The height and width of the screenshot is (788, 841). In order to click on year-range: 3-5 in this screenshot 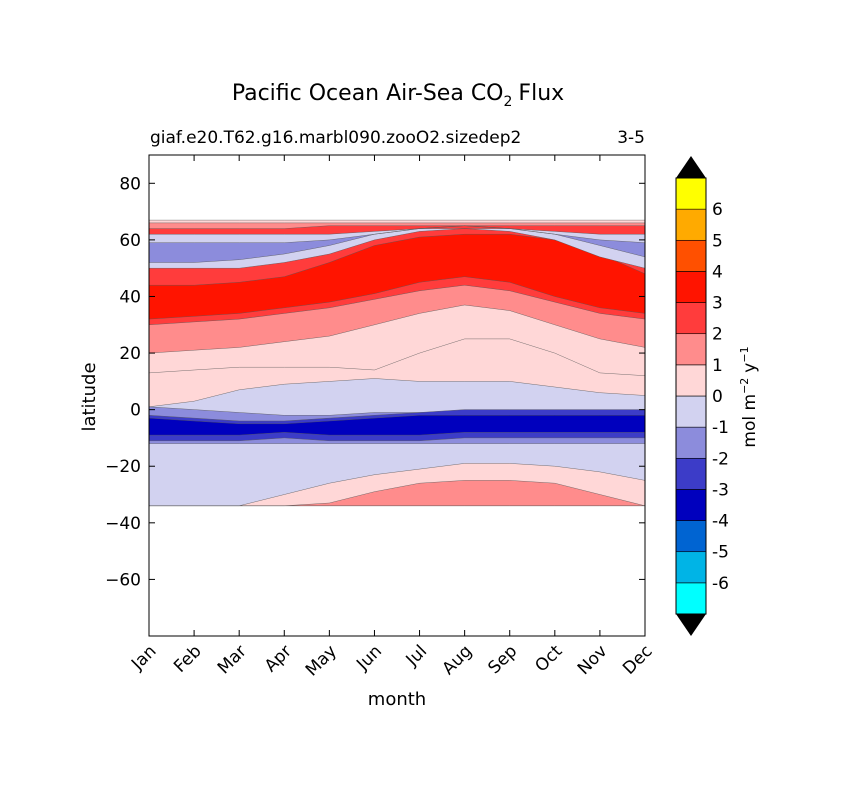, I will do `click(631, 138)`.